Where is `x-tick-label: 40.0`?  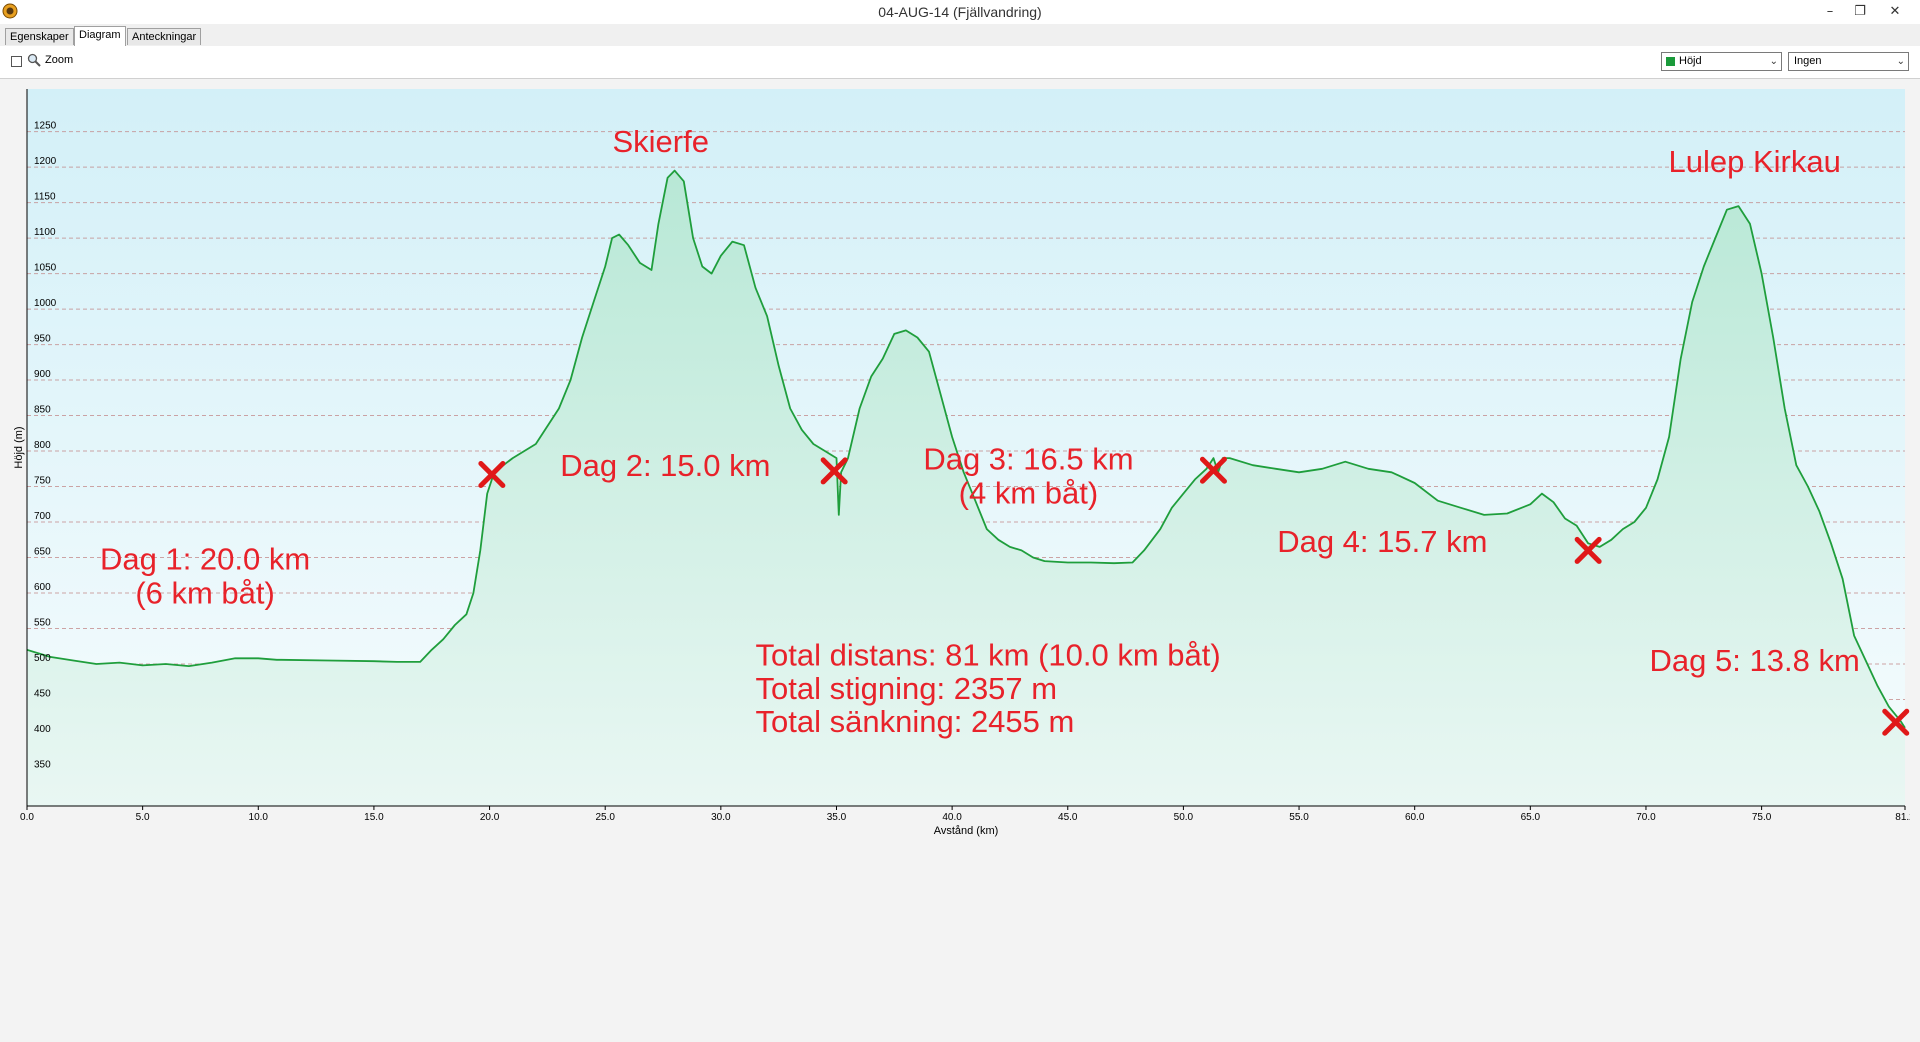 x-tick-label: 40.0 is located at coordinates (952, 817).